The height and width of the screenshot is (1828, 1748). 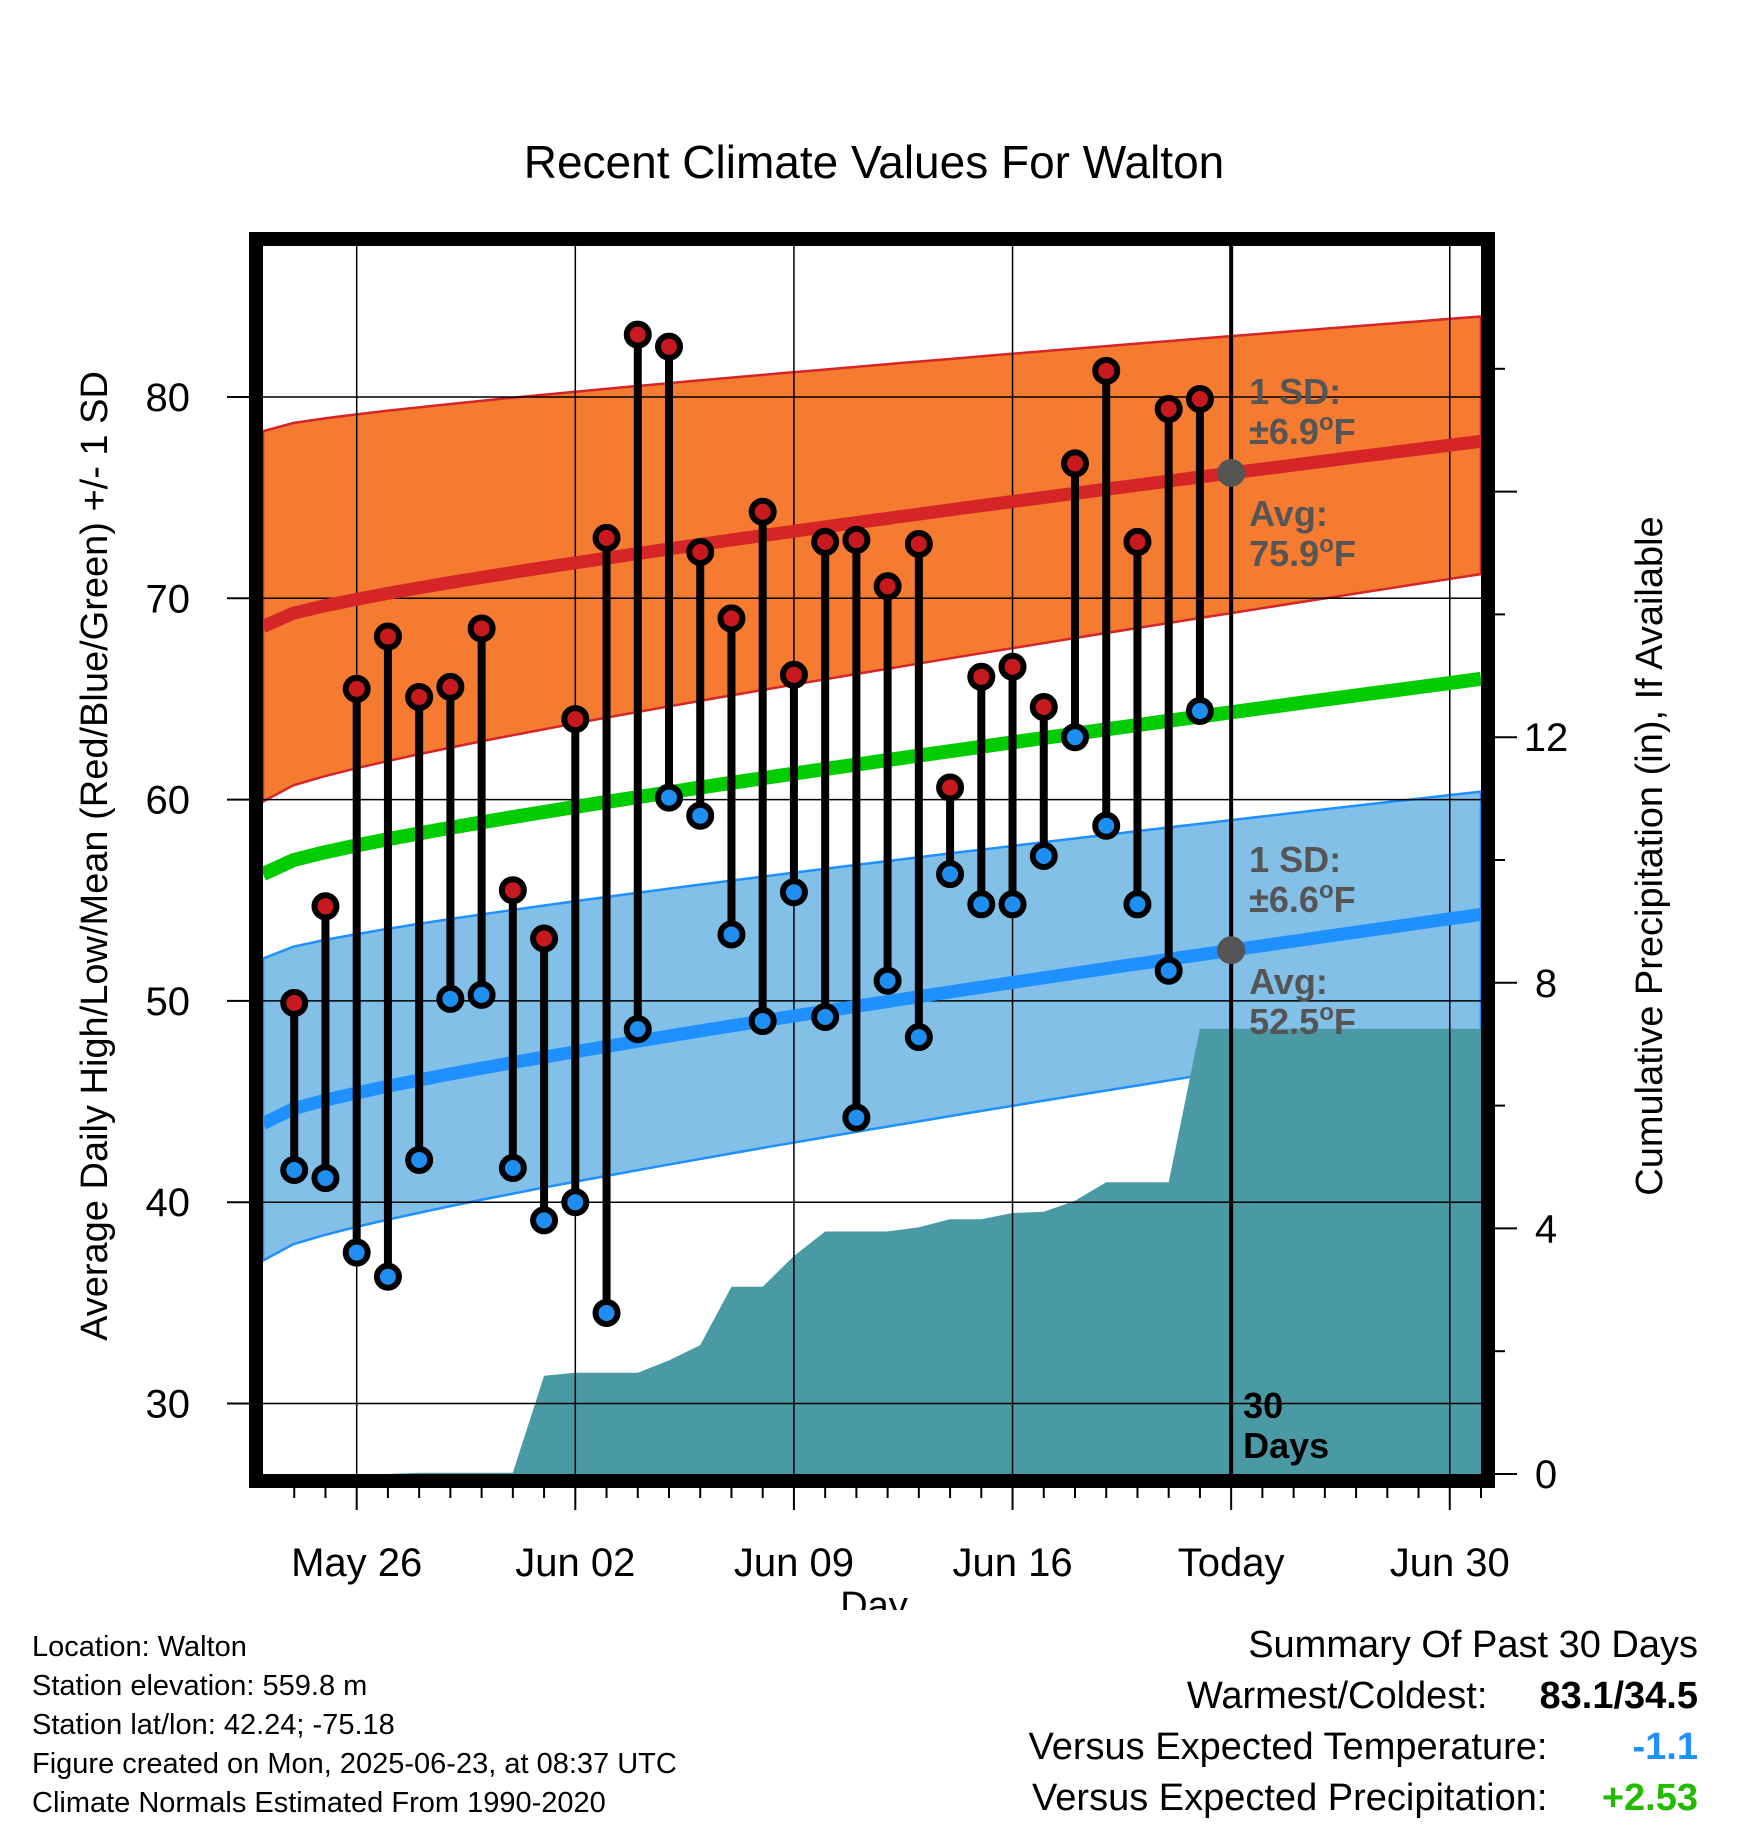 I want to click on x-tick-label: Jun 30, so click(x=1450, y=1563).